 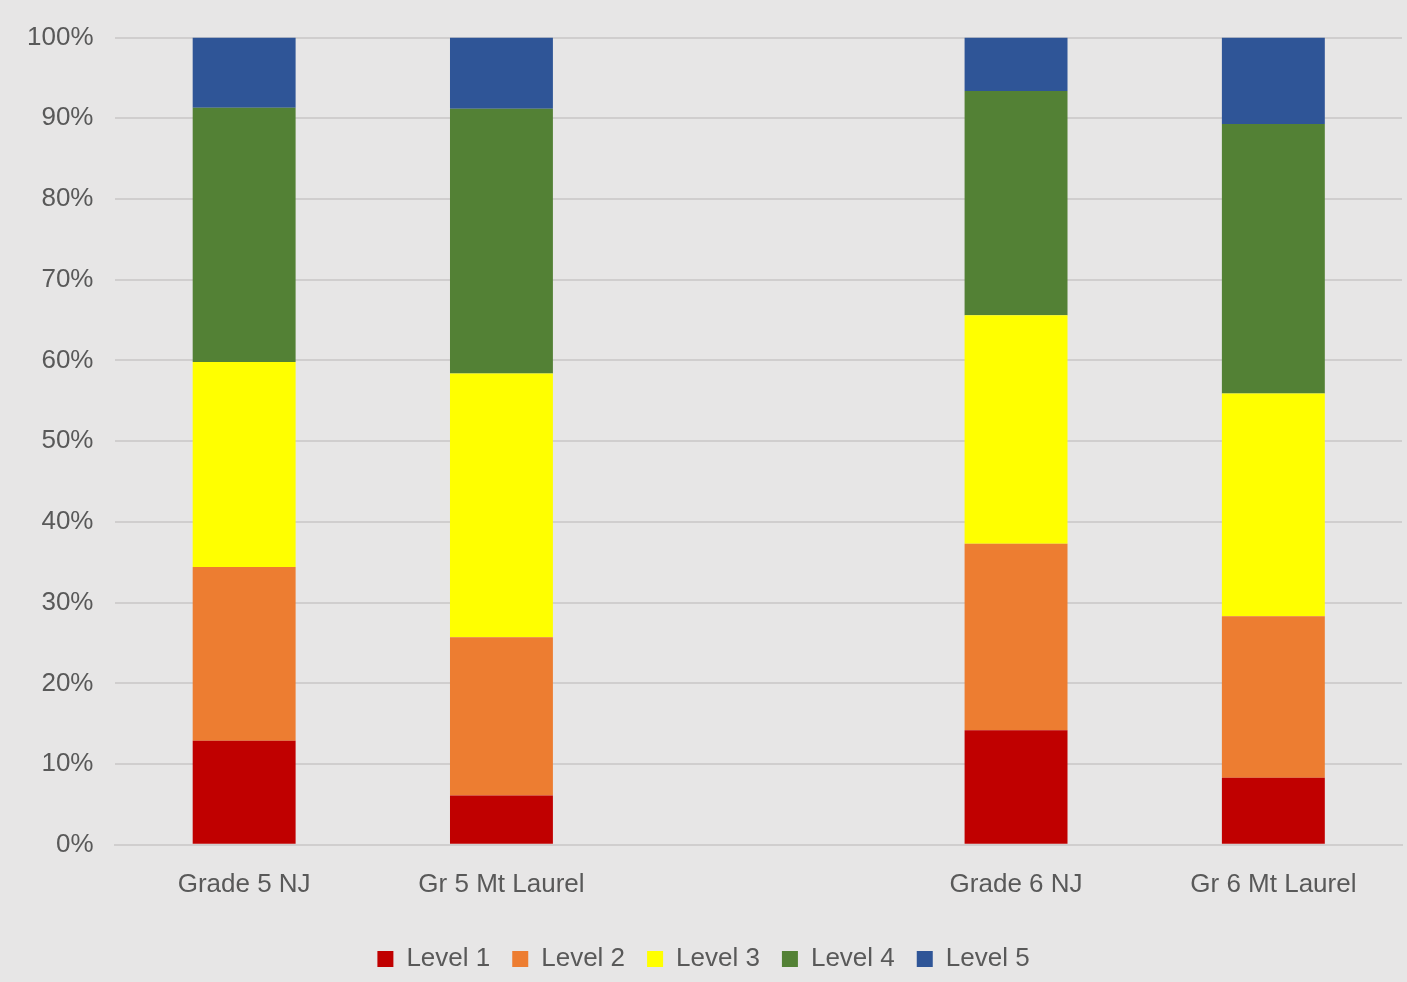 What do you see at coordinates (501, 882) in the screenshot?
I see `x-tick-label: Gr 5 Mt Laurel` at bounding box center [501, 882].